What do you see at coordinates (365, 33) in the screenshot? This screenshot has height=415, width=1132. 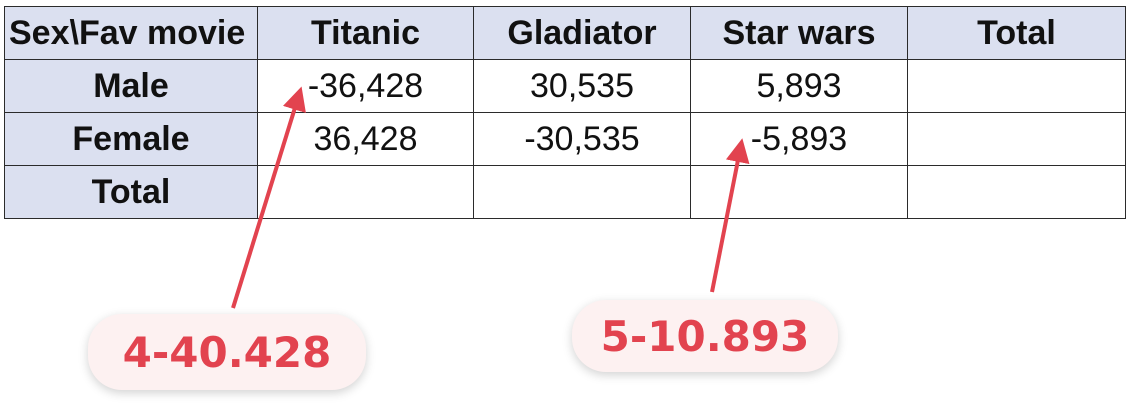 I see `column-header-titanic: Titanic` at bounding box center [365, 33].